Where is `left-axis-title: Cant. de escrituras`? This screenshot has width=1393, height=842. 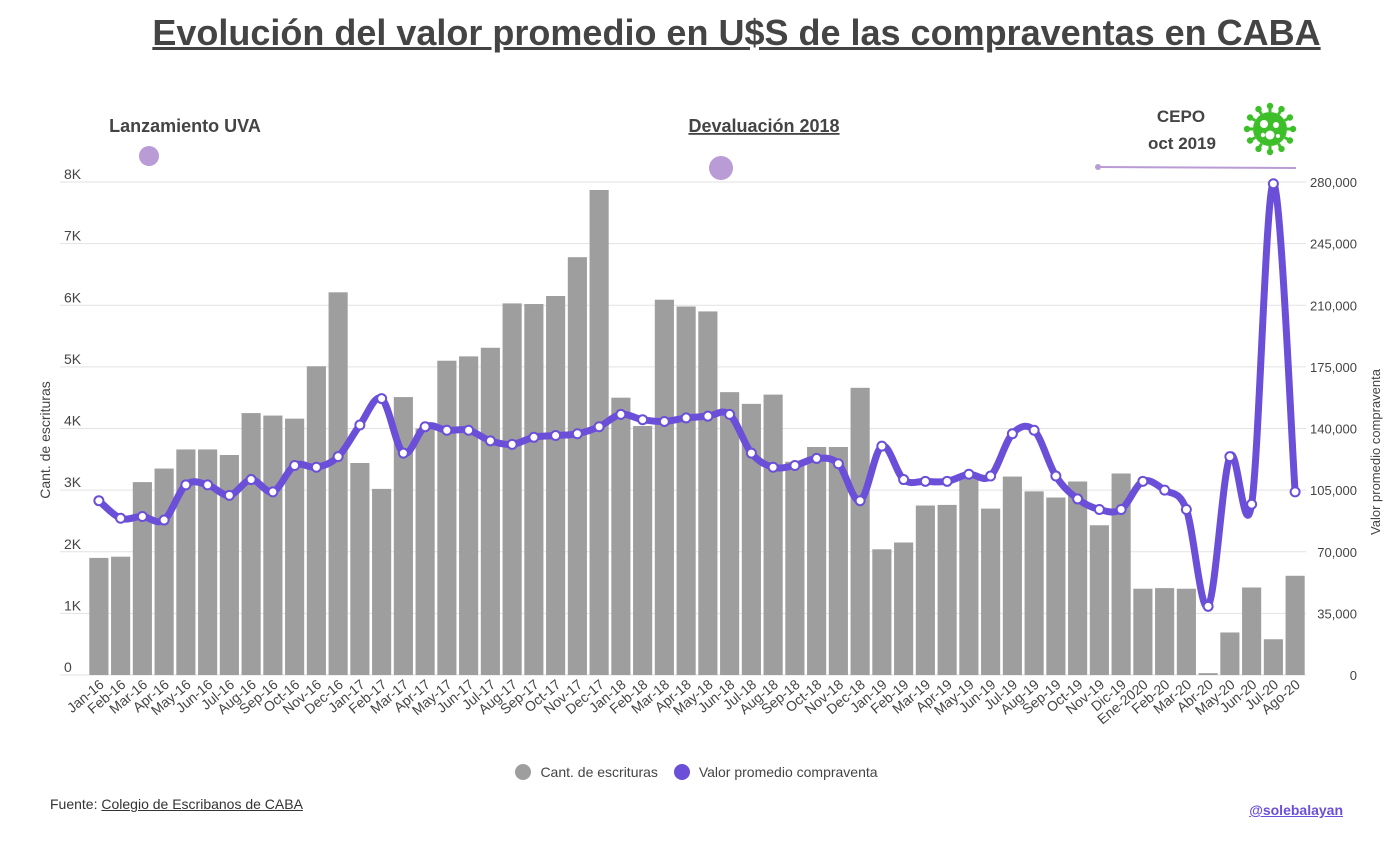 left-axis-title: Cant. de escrituras is located at coordinates (45, 440).